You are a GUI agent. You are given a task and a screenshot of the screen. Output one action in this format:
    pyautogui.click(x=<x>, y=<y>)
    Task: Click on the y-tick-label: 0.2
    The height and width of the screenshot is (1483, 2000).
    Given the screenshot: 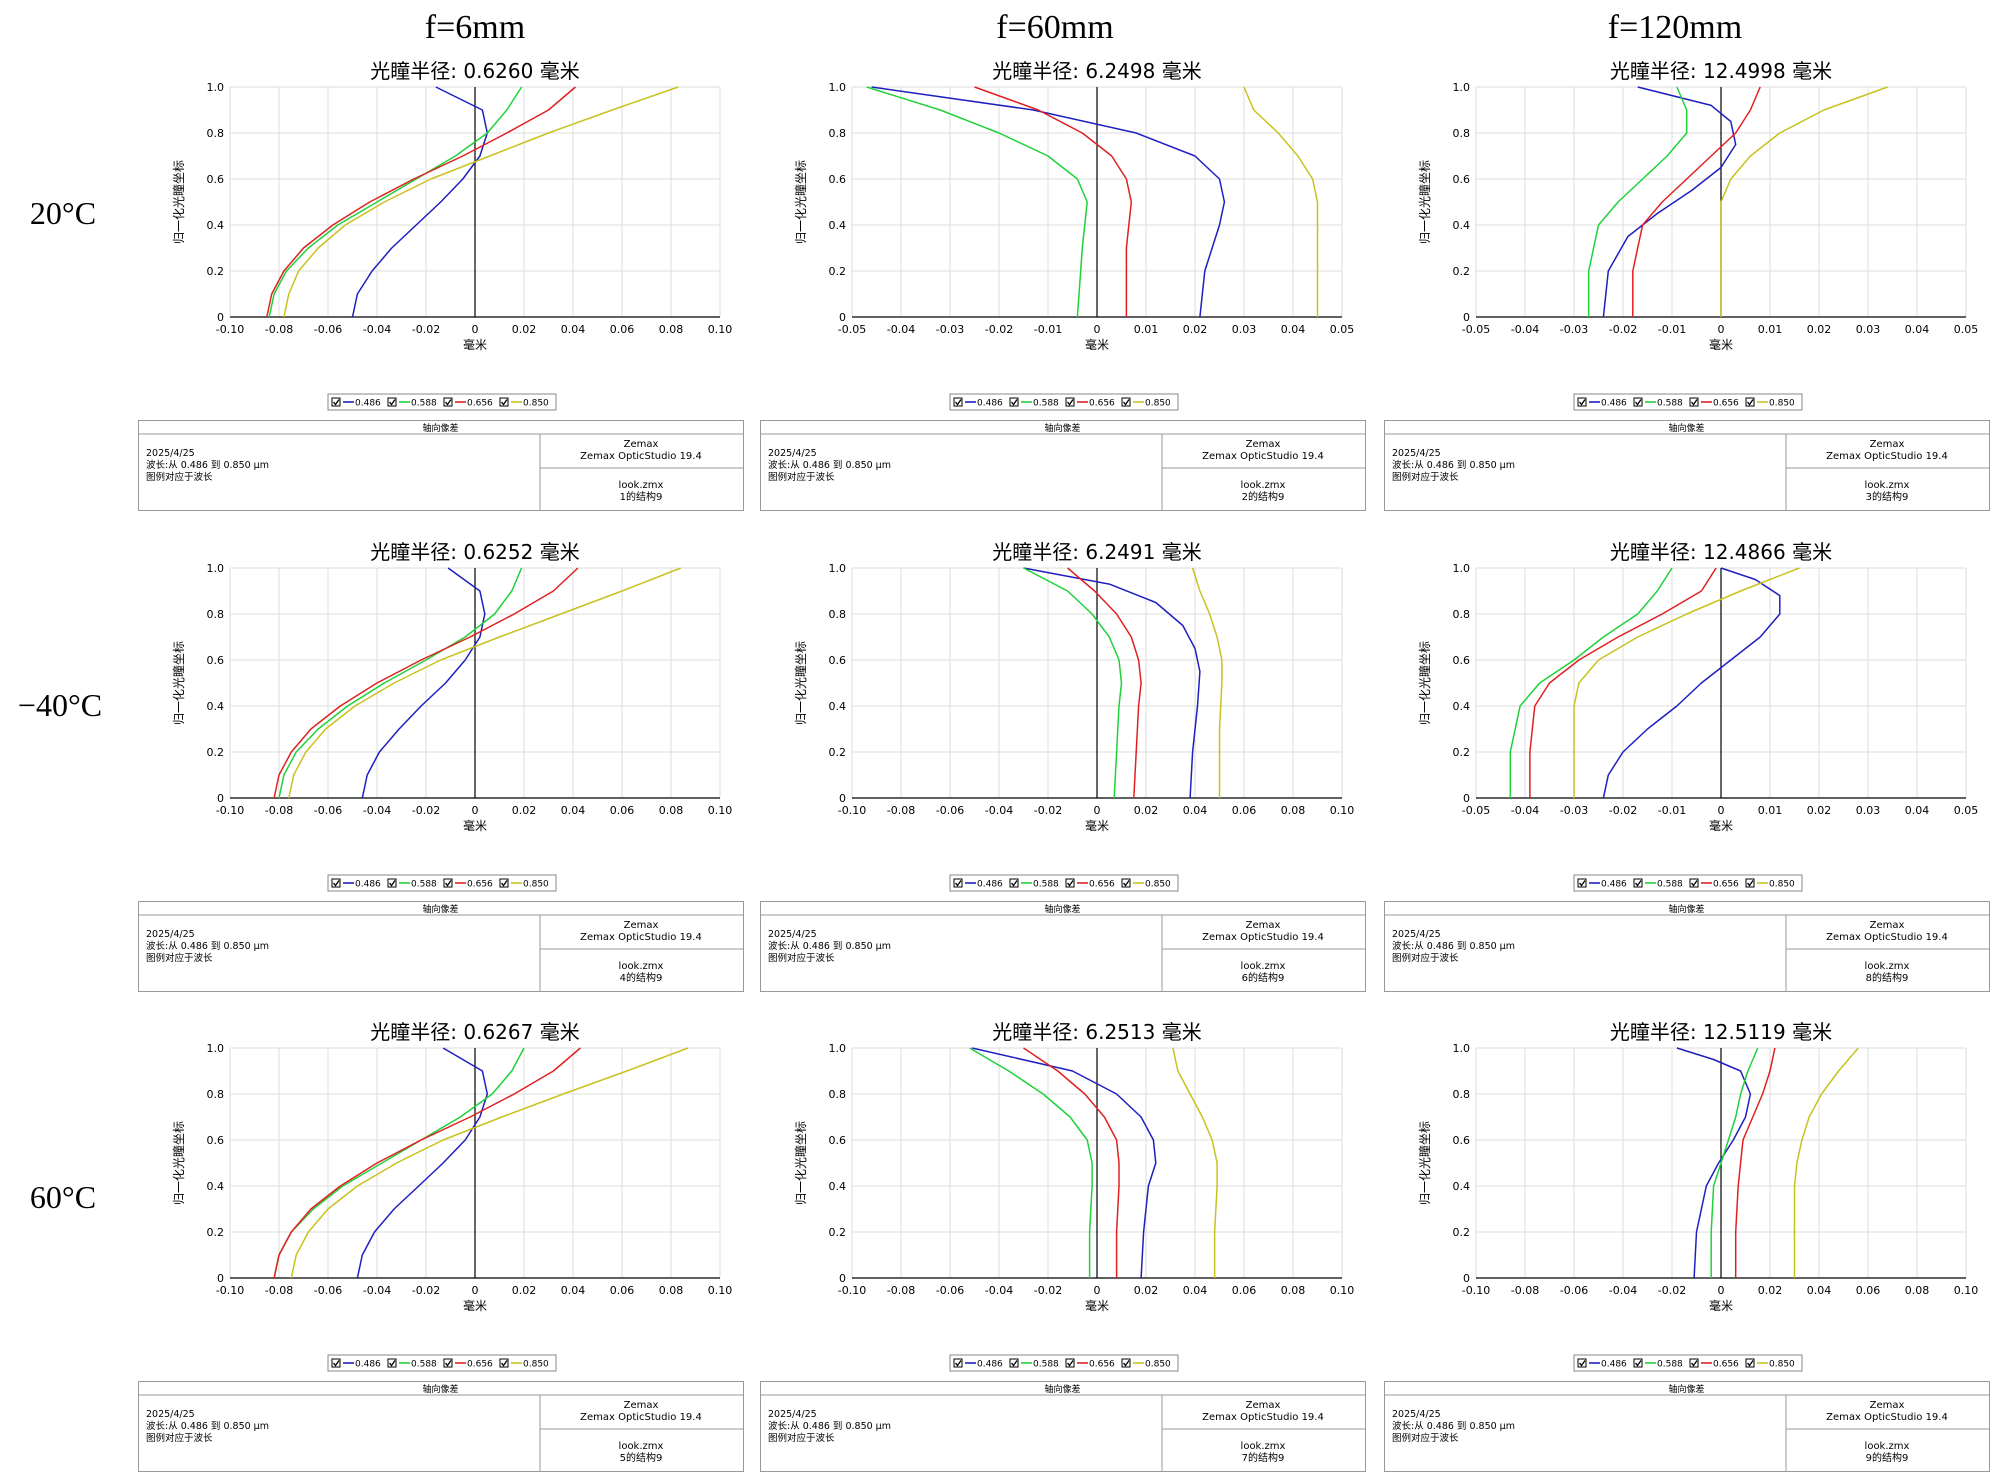 What is the action you would take?
    pyautogui.click(x=216, y=752)
    